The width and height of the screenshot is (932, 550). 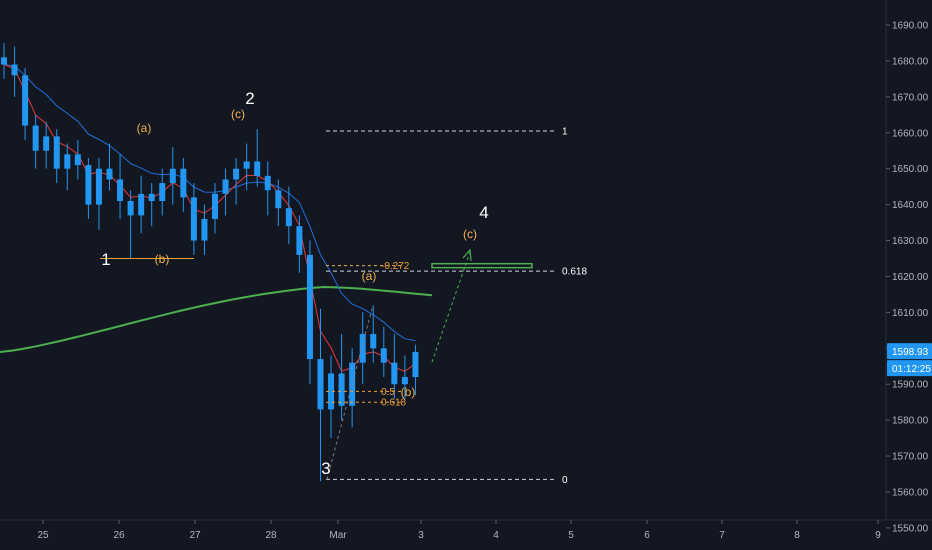 What do you see at coordinates (271, 535) in the screenshot?
I see `x-tick-label: 28` at bounding box center [271, 535].